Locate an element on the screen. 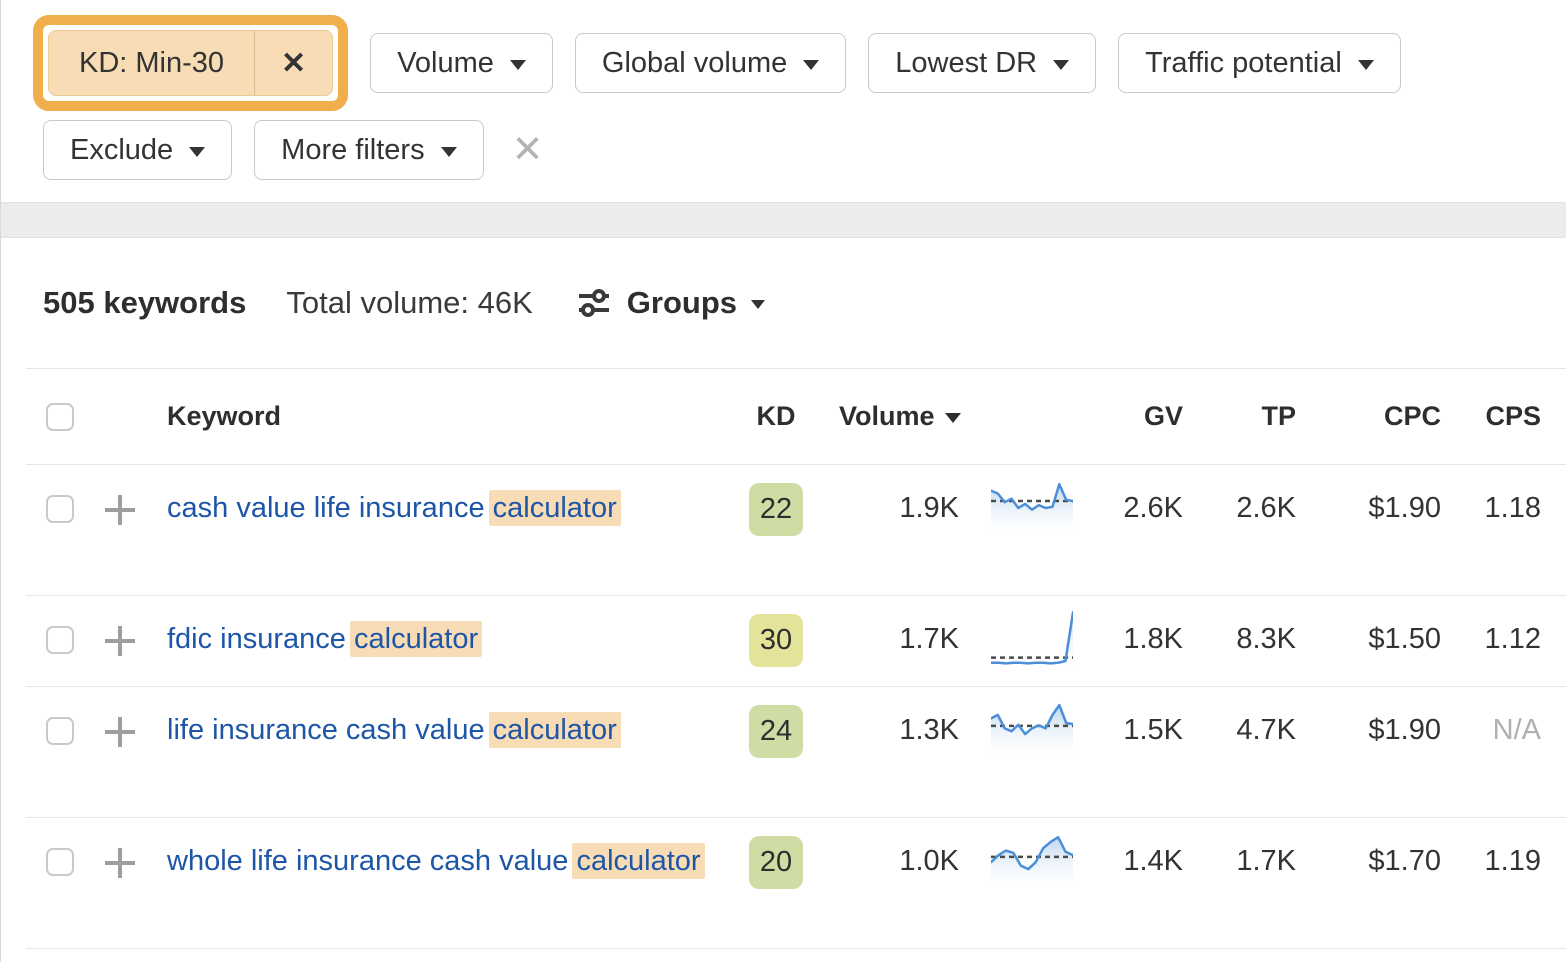 Image resolution: width=1566 pixels, height=962 pixels. annotation-highlight: KD: Min-30 ✕ is located at coordinates (191, 63).